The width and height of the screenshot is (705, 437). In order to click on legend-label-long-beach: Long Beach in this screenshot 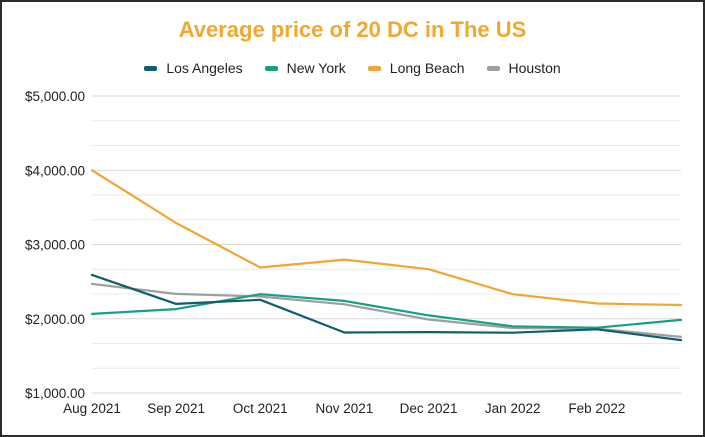, I will do `click(427, 68)`.